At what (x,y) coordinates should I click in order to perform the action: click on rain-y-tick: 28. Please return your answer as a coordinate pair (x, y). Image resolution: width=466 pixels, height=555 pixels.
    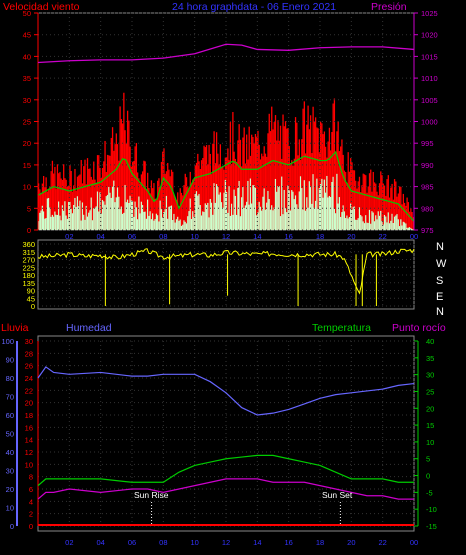
    Looking at the image, I should click on (29, 353).